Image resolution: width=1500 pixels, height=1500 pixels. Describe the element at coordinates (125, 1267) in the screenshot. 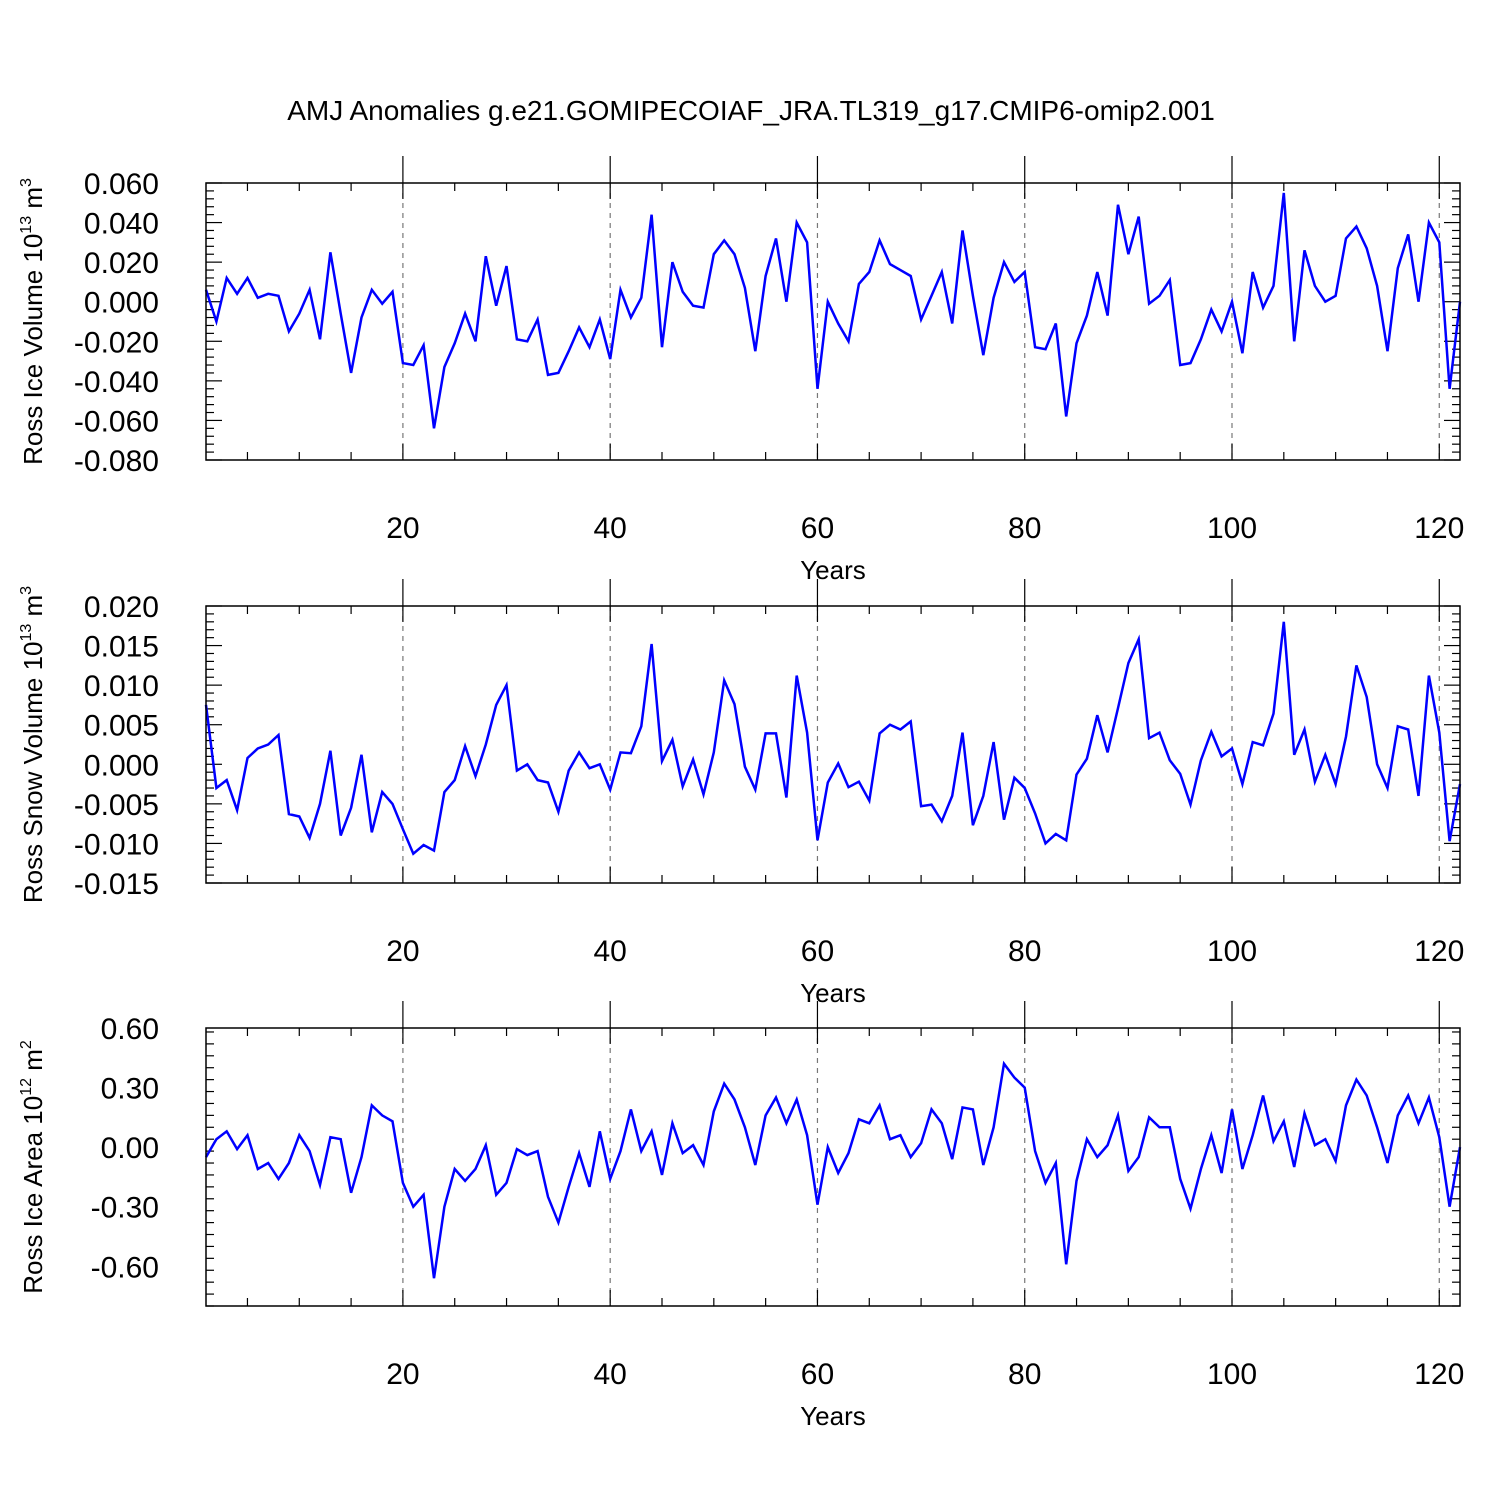

I see `y-tick-label: -0.60` at that location.